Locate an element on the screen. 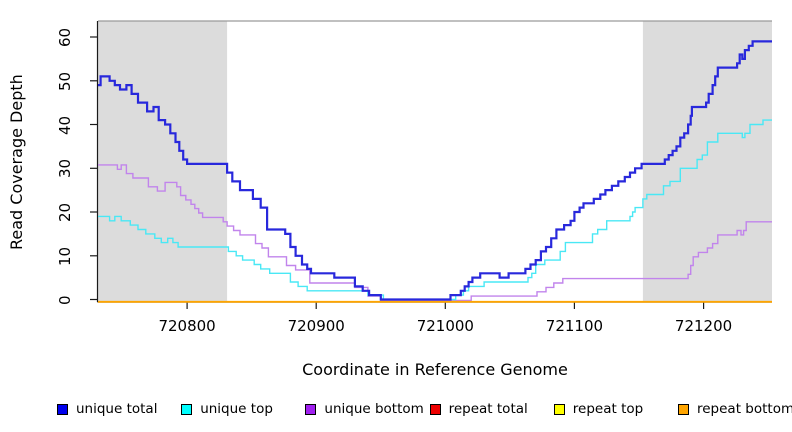 Image resolution: width=792 pixels, height=432 pixels. legend-item-unique-top: unique top is located at coordinates (227, 409).